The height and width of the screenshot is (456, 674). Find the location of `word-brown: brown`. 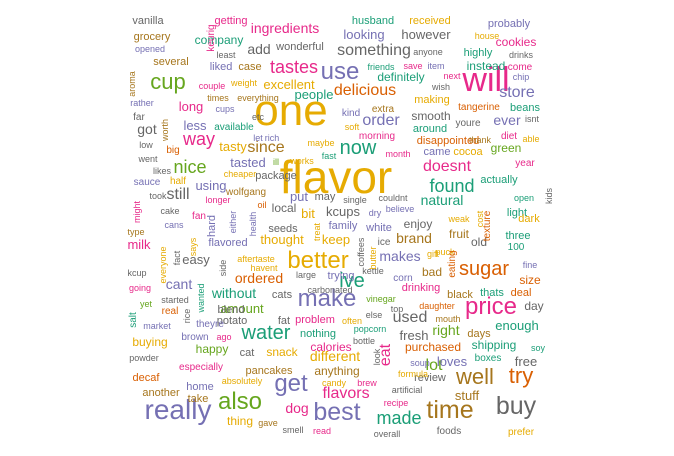

word-brown: brown is located at coordinates (194, 337).